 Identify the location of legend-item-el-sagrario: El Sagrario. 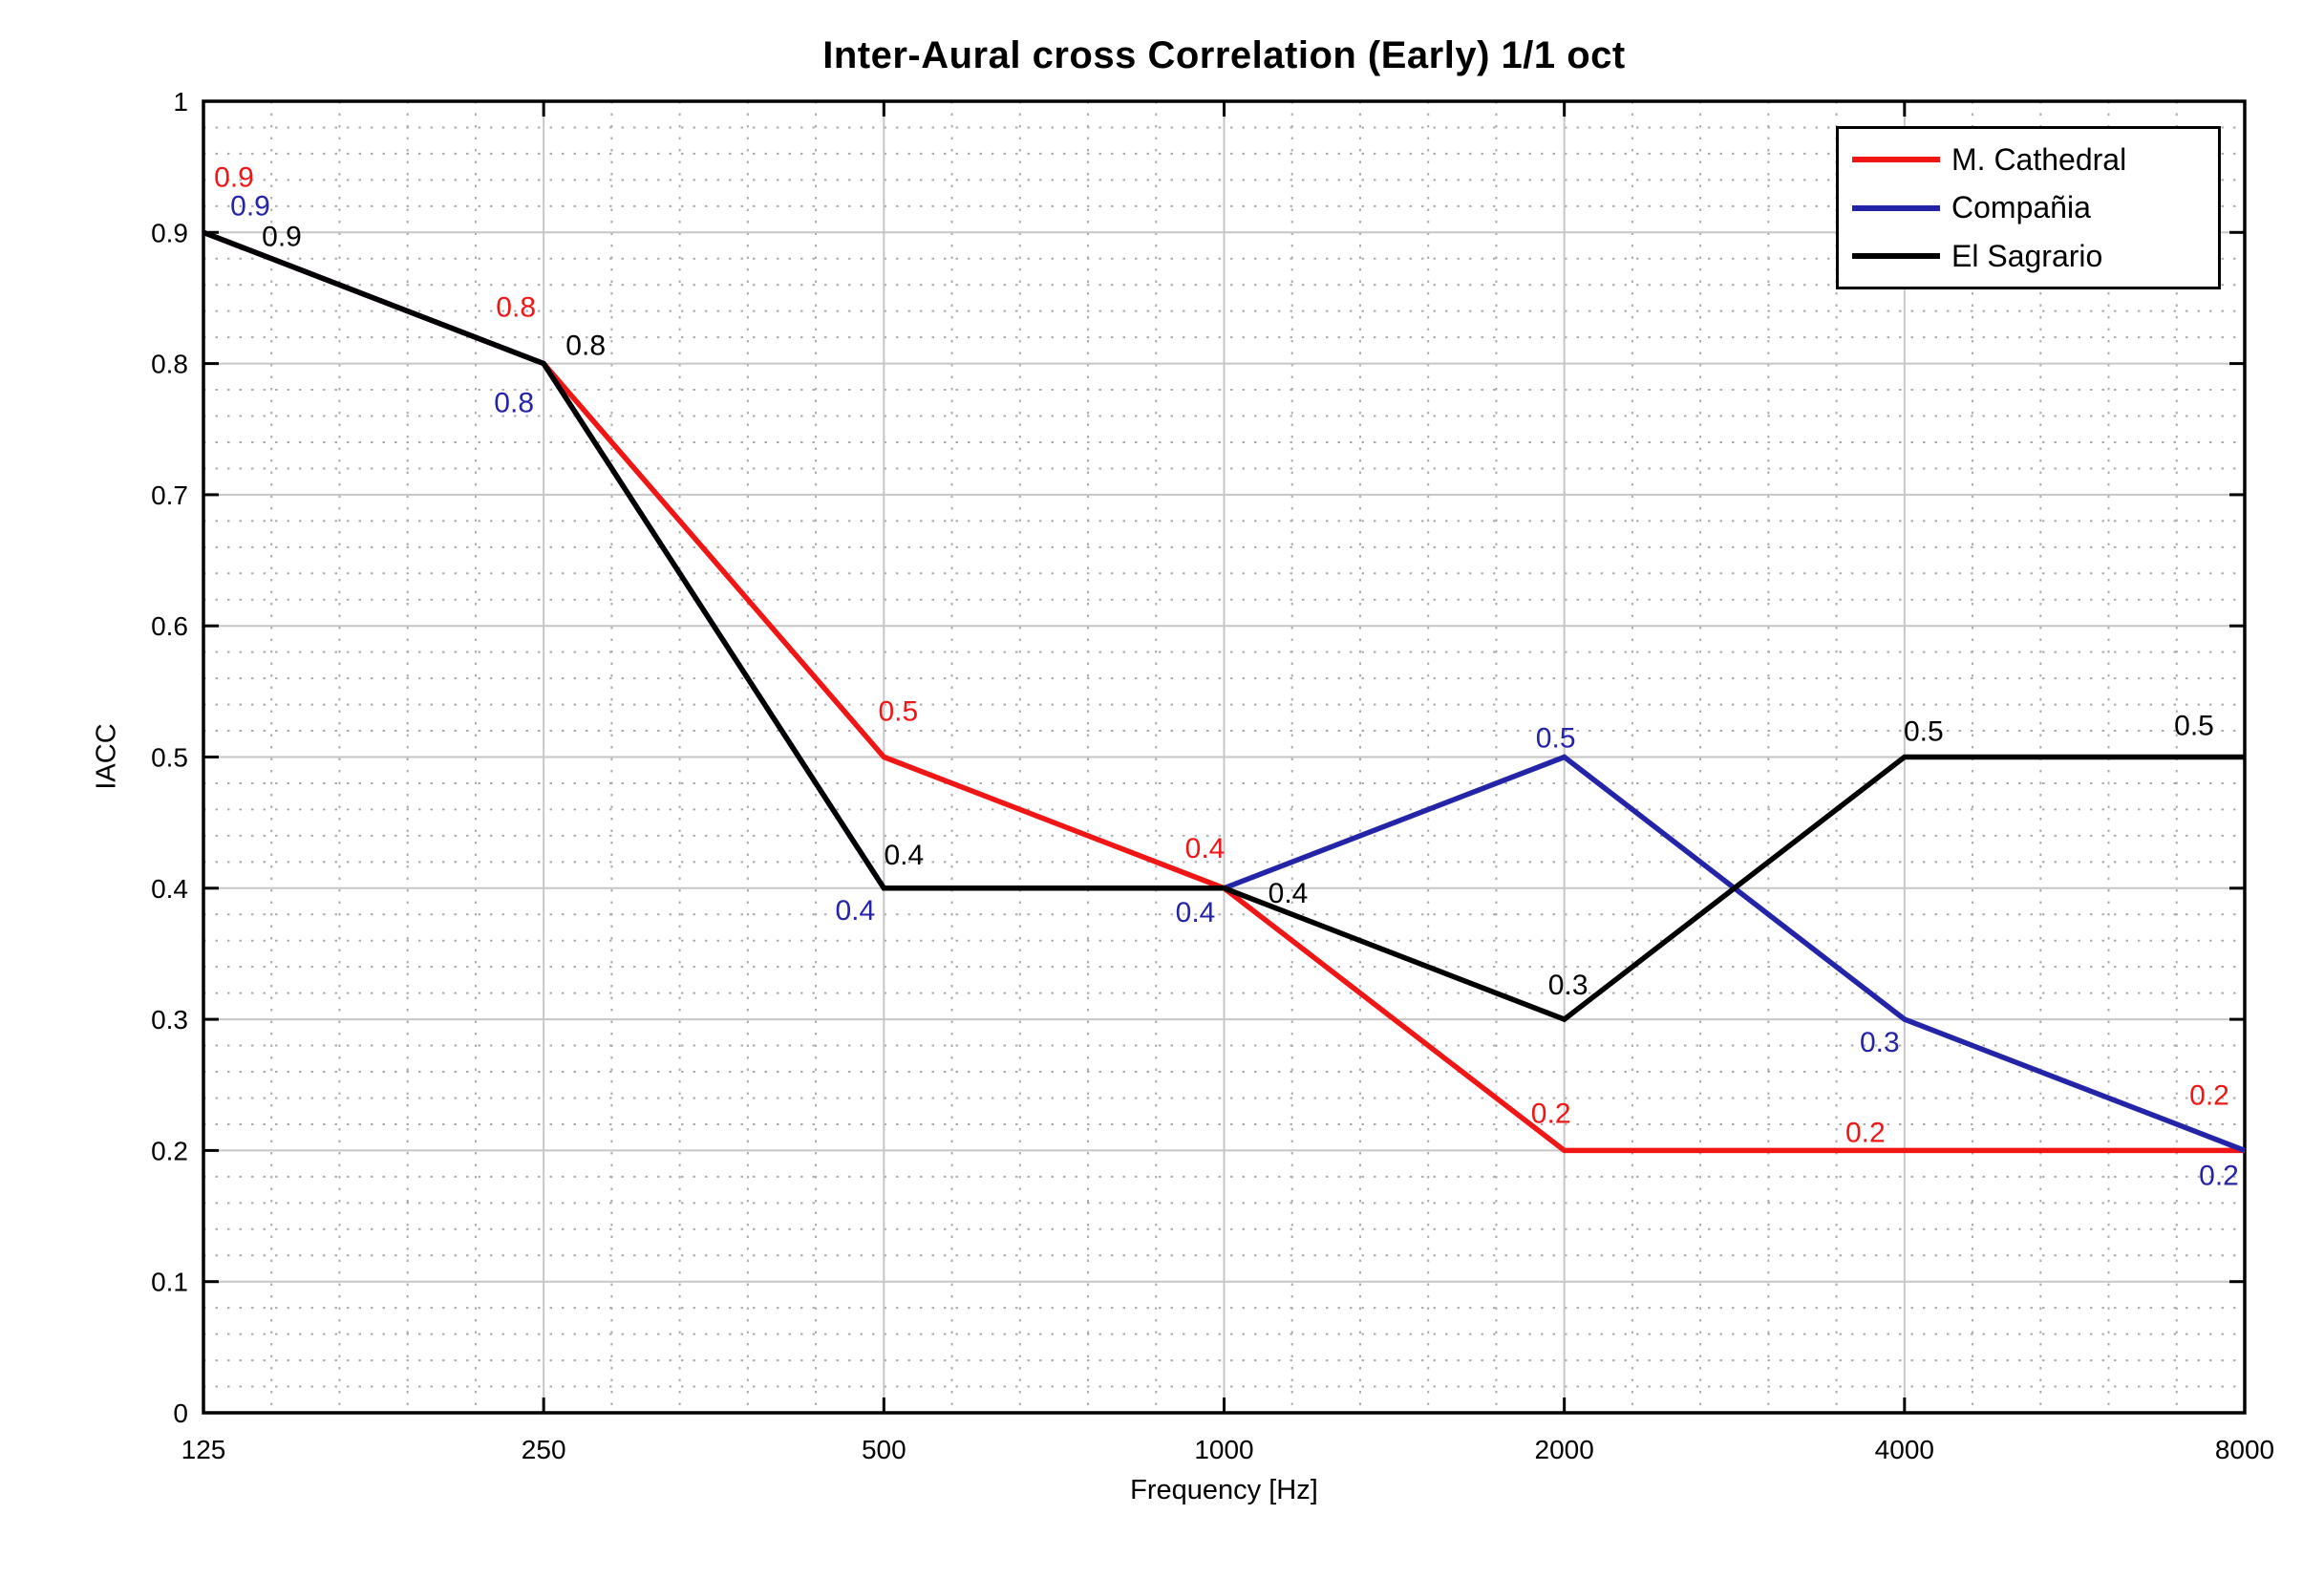
(2035, 256).